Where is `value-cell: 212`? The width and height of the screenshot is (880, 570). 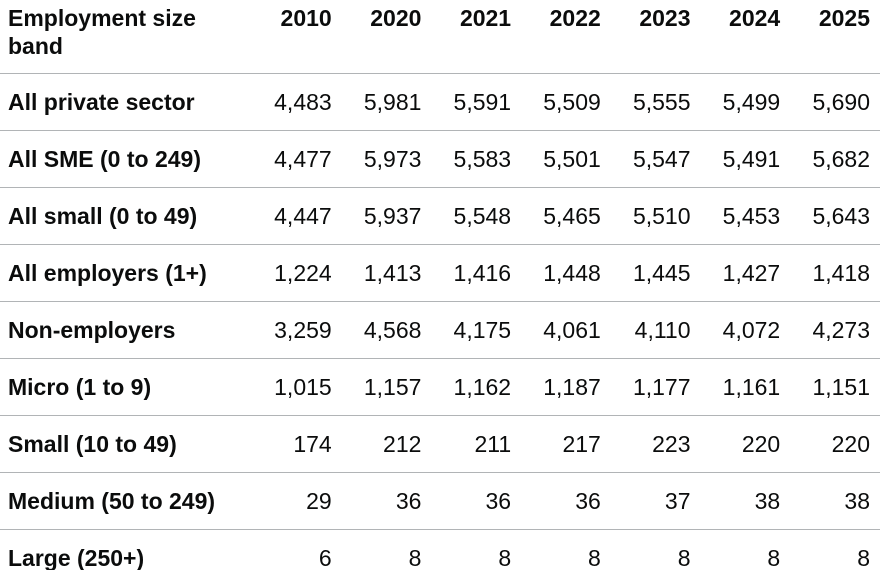
value-cell: 212 is located at coordinates (386, 444).